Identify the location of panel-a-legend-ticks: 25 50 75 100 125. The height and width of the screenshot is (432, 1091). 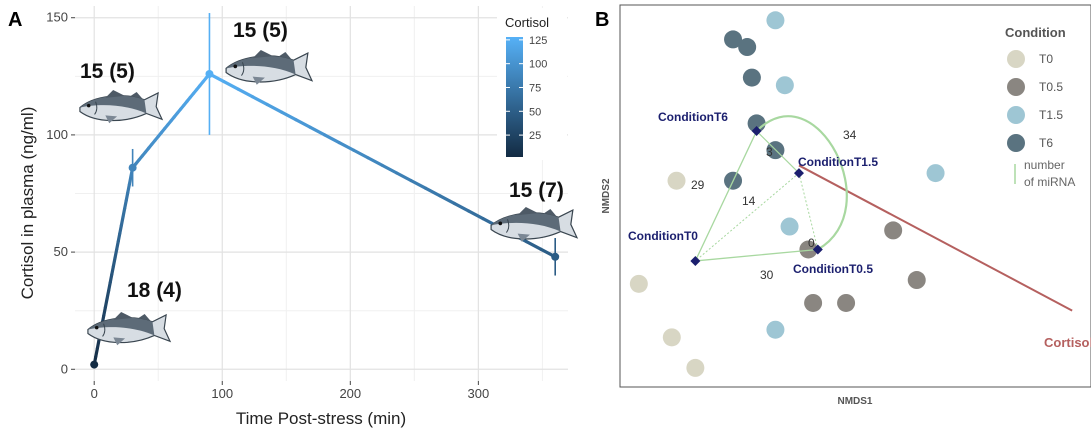
(526, 88).